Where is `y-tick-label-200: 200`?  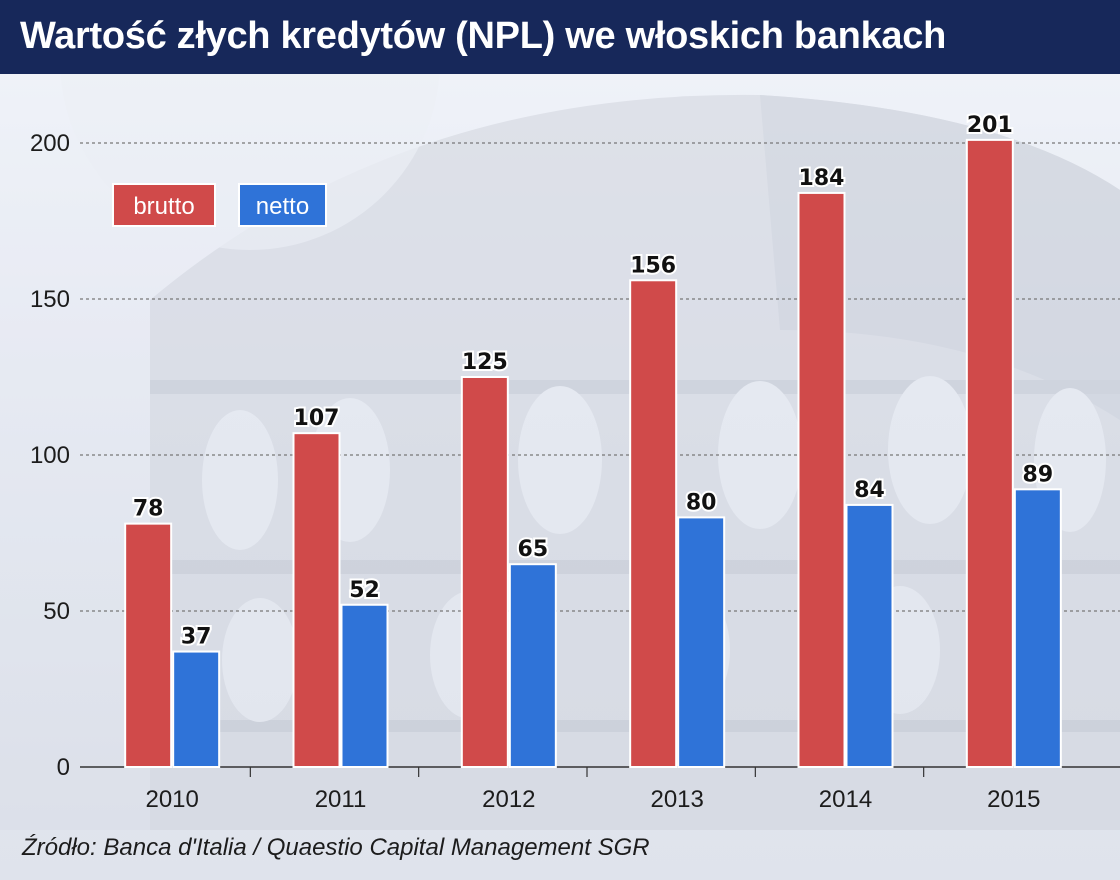
y-tick-label-200: 200 is located at coordinates (50, 143).